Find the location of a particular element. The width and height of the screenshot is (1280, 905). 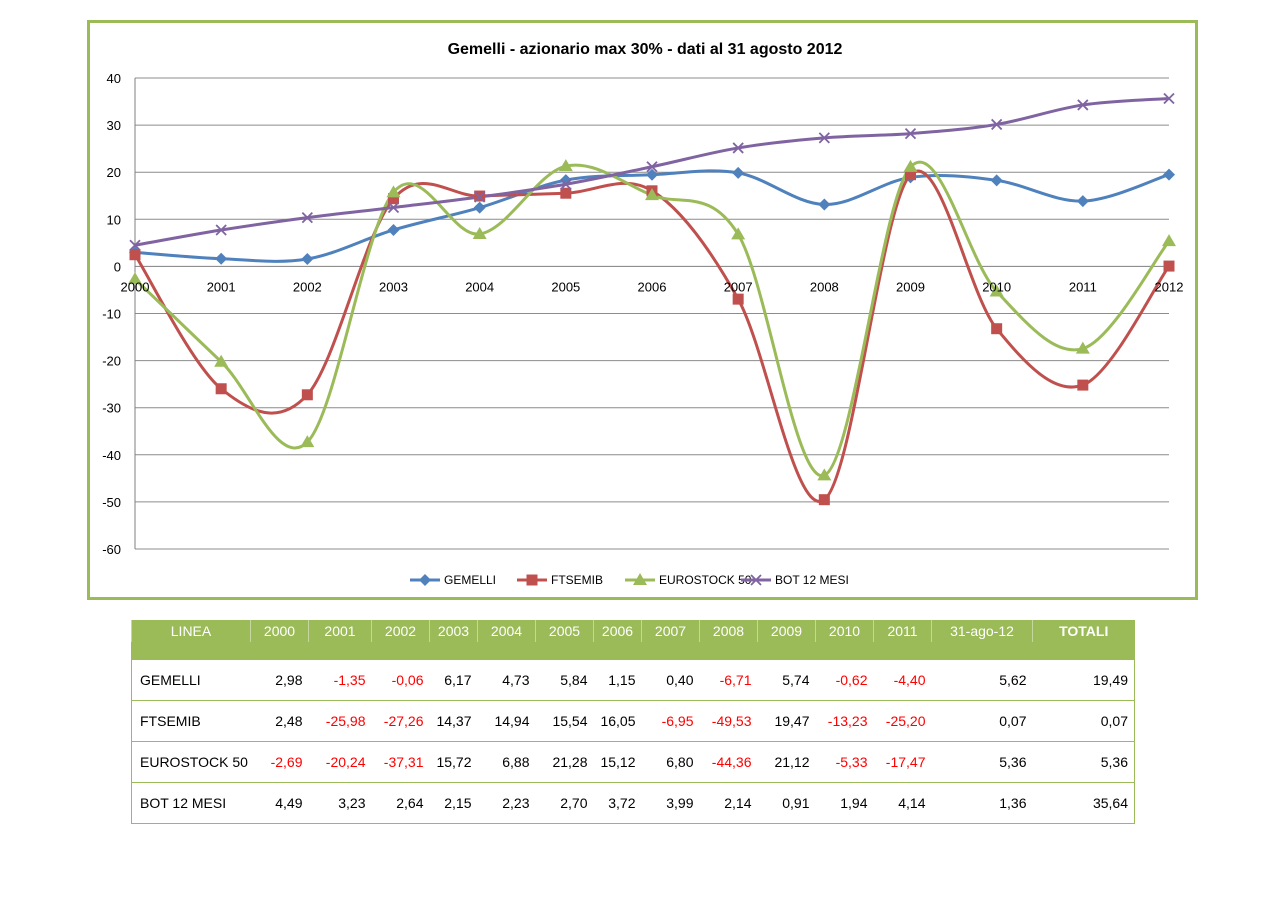

series-line-gemelli is located at coordinates (652, 216).